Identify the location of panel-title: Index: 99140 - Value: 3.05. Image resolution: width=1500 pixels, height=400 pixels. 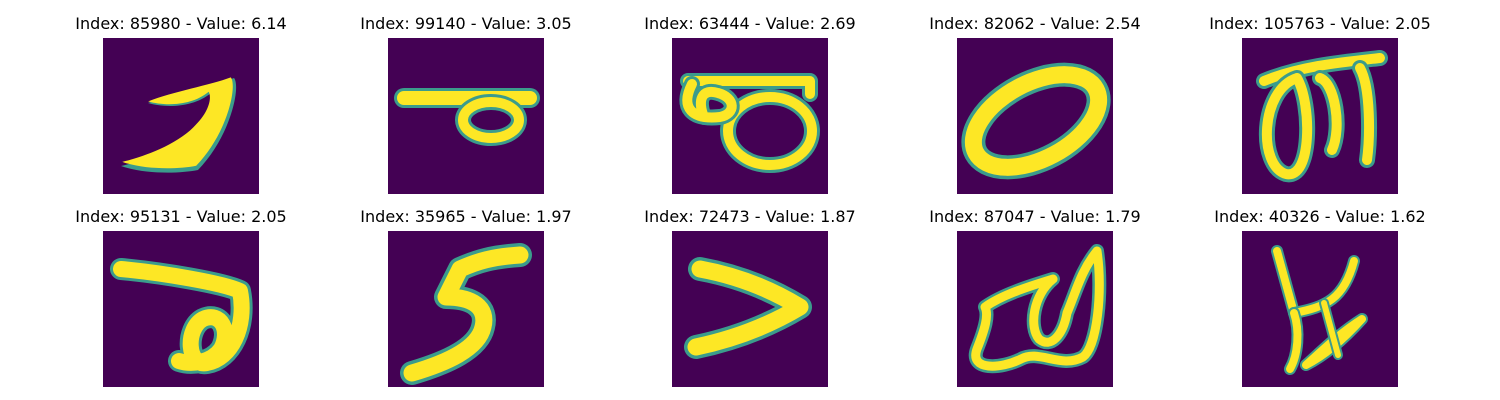
(466, 23).